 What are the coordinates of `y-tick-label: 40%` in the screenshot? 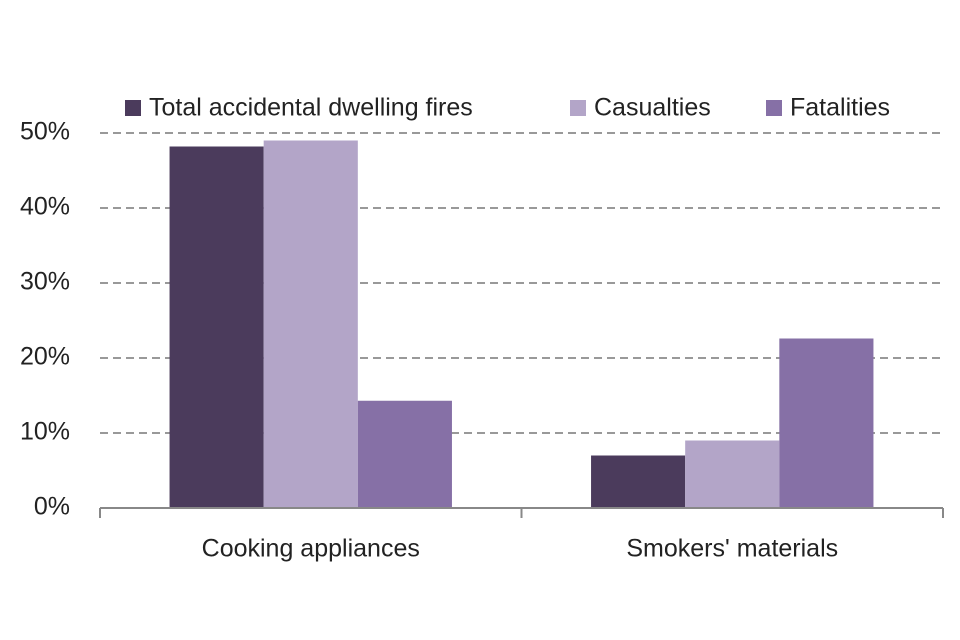 It's located at (45, 207).